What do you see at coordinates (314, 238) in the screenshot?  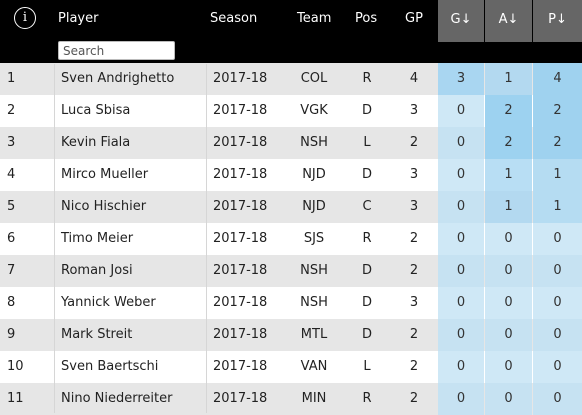 I see `team-cell: SJS` at bounding box center [314, 238].